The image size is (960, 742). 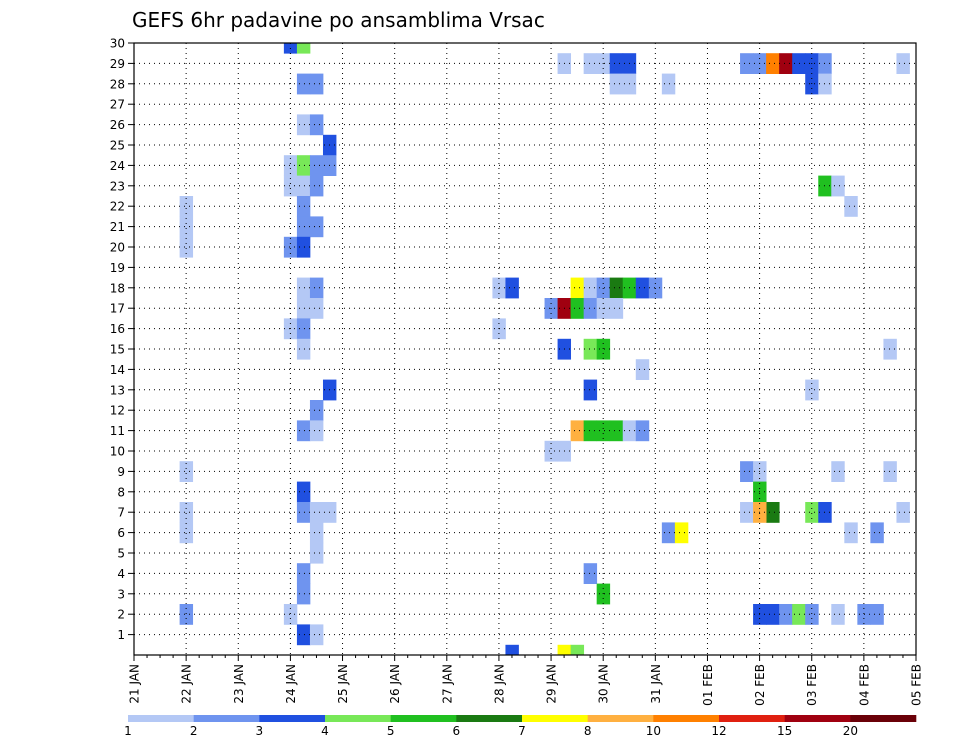 What do you see at coordinates (447, 684) in the screenshot?
I see `x-tick-label: 27 JAN` at bounding box center [447, 684].